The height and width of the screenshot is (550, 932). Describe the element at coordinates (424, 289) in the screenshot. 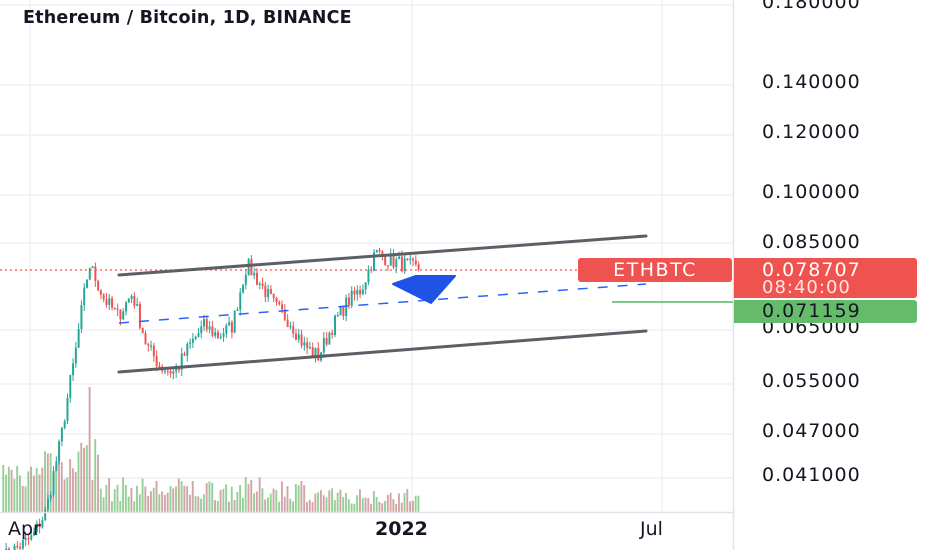

I see `down-arrow-icon` at that location.